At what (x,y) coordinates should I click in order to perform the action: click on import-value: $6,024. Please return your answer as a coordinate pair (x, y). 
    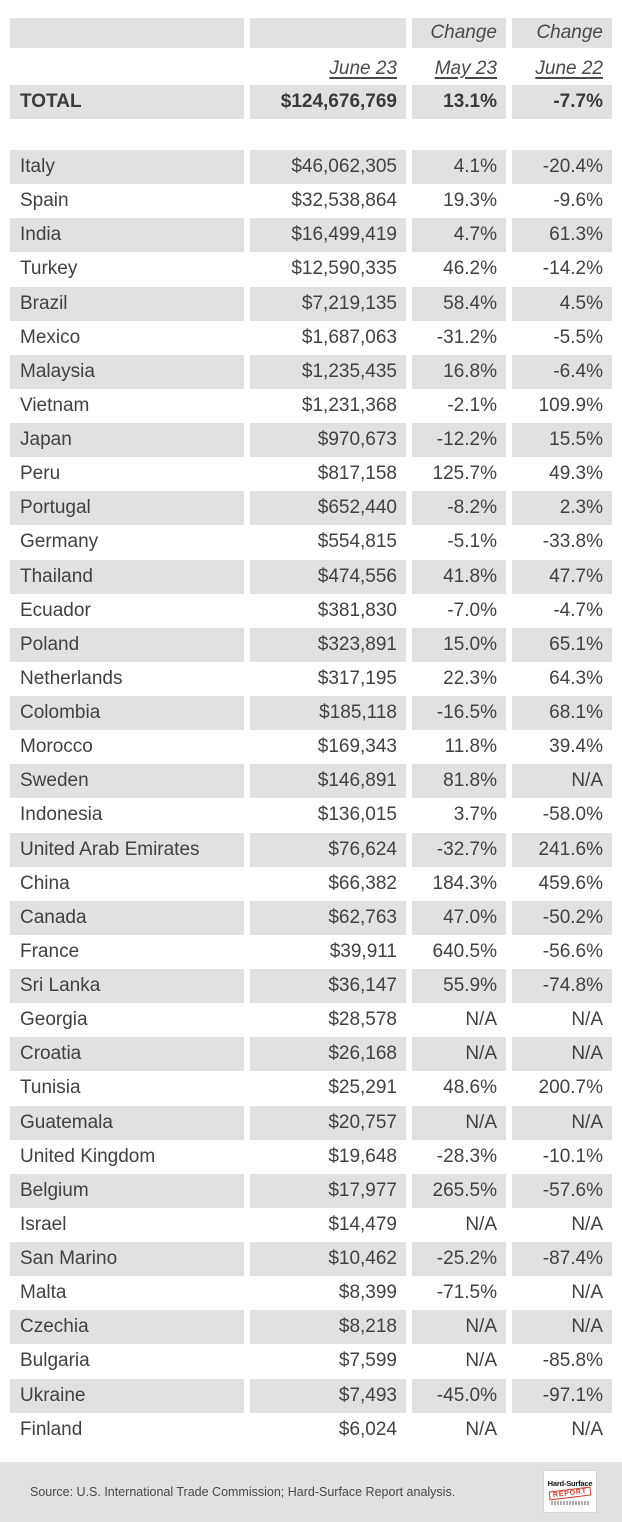
    Looking at the image, I should click on (367, 1429).